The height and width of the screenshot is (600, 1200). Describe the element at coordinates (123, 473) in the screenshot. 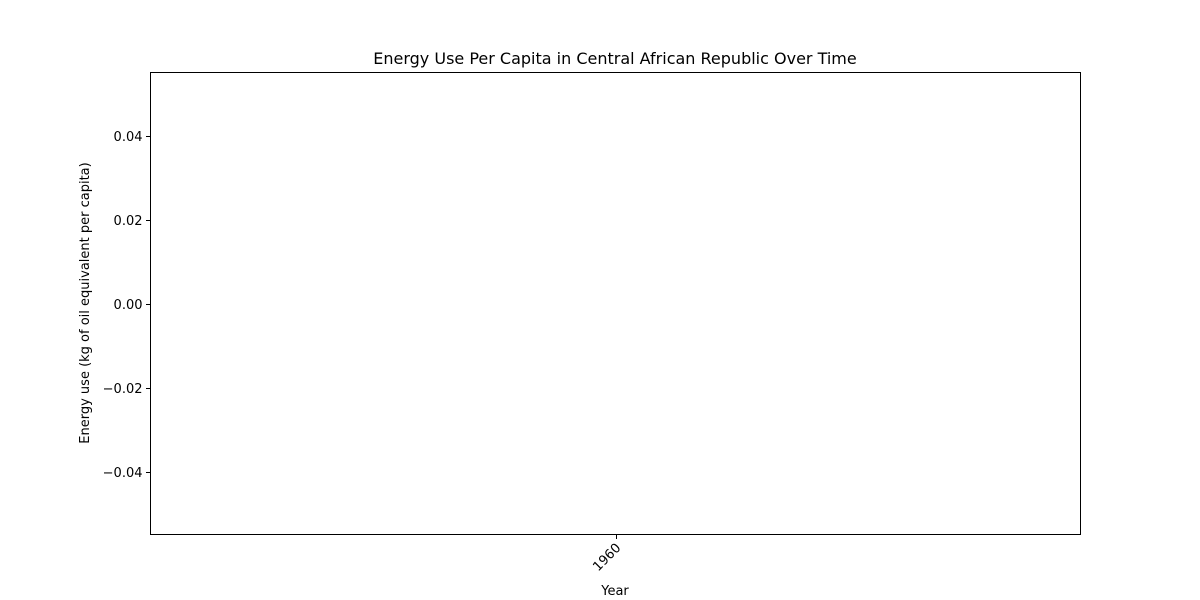

I see `y-tick-label: −0.04` at that location.